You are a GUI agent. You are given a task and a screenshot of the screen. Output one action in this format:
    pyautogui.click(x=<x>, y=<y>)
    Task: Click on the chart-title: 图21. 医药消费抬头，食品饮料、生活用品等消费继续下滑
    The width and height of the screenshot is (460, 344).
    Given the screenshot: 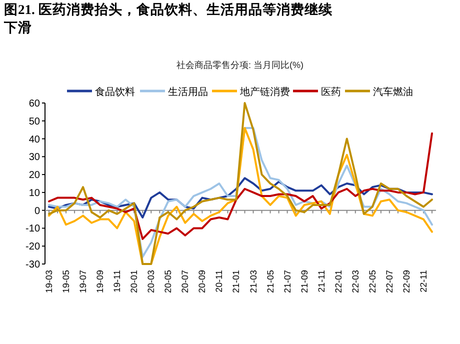 What is the action you would take?
    pyautogui.click(x=168, y=18)
    